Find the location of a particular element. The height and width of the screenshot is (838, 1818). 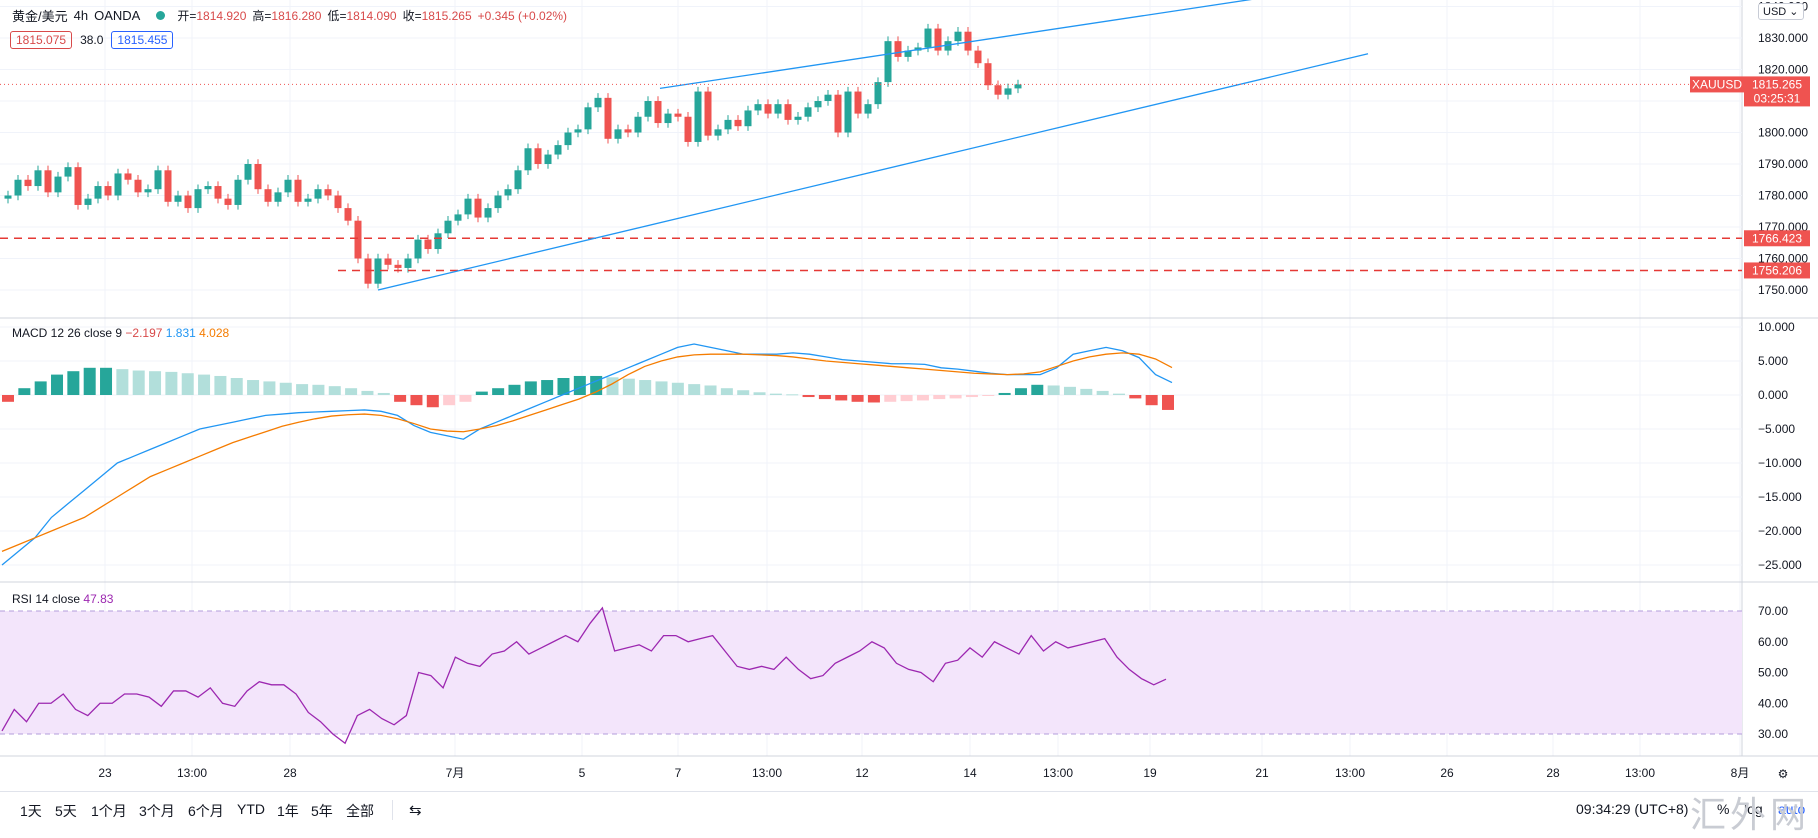

spread-value: 38.0 is located at coordinates (92, 40).